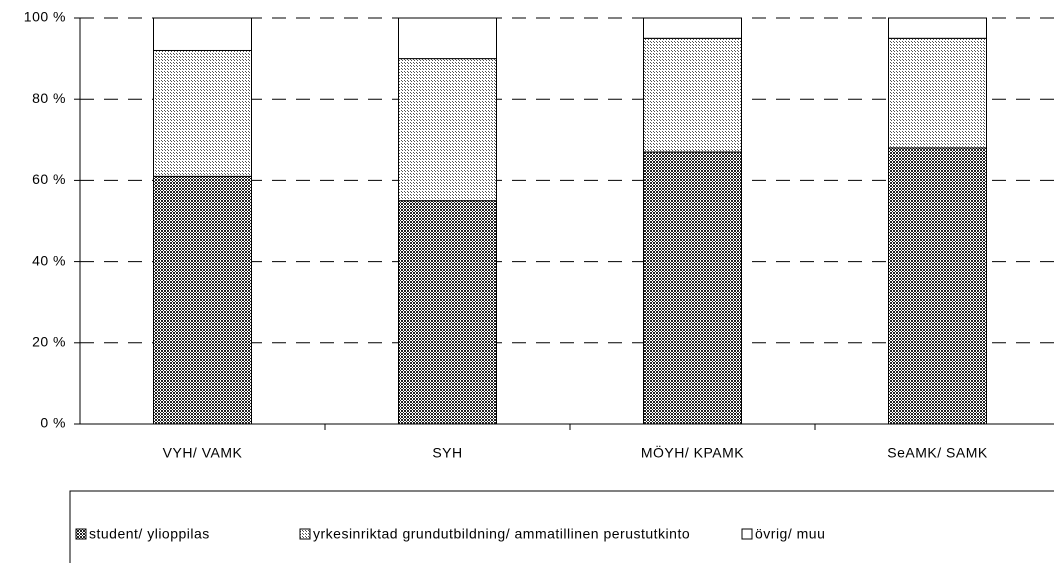  Describe the element at coordinates (53, 423) in the screenshot. I see `y-tick-label: 0 %` at that location.